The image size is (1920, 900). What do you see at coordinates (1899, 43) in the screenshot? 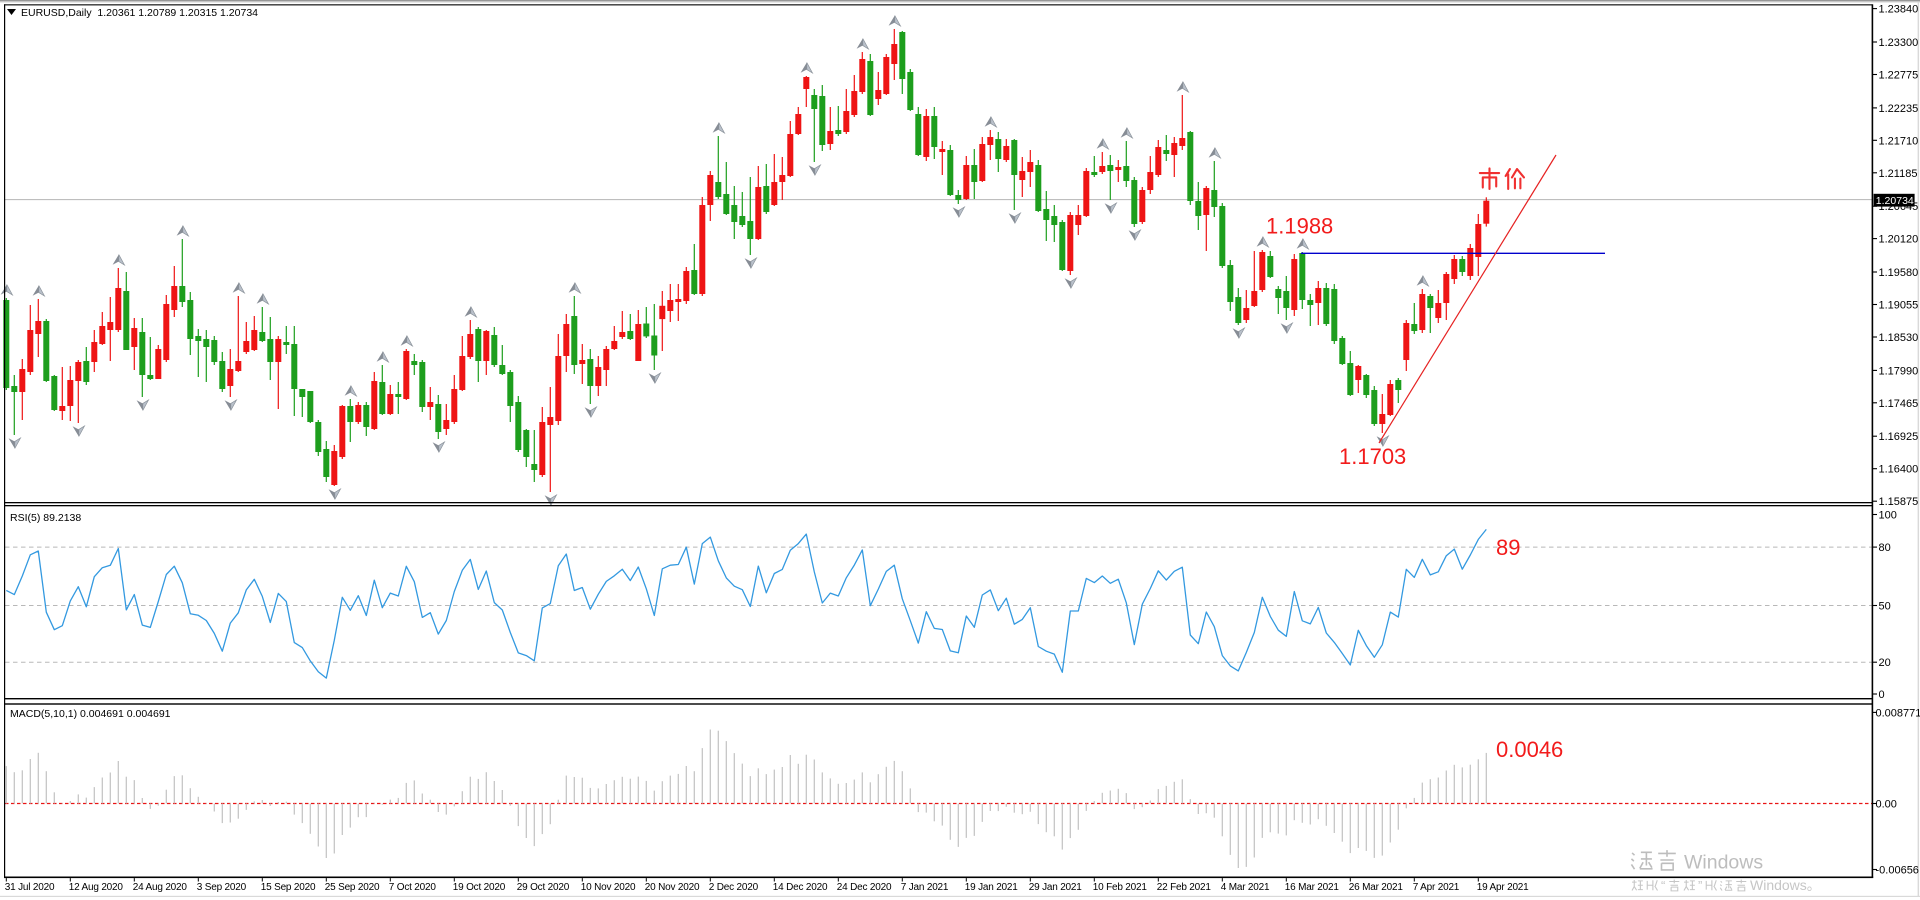
I see `svg-text: 1.23300` at bounding box center [1899, 43].